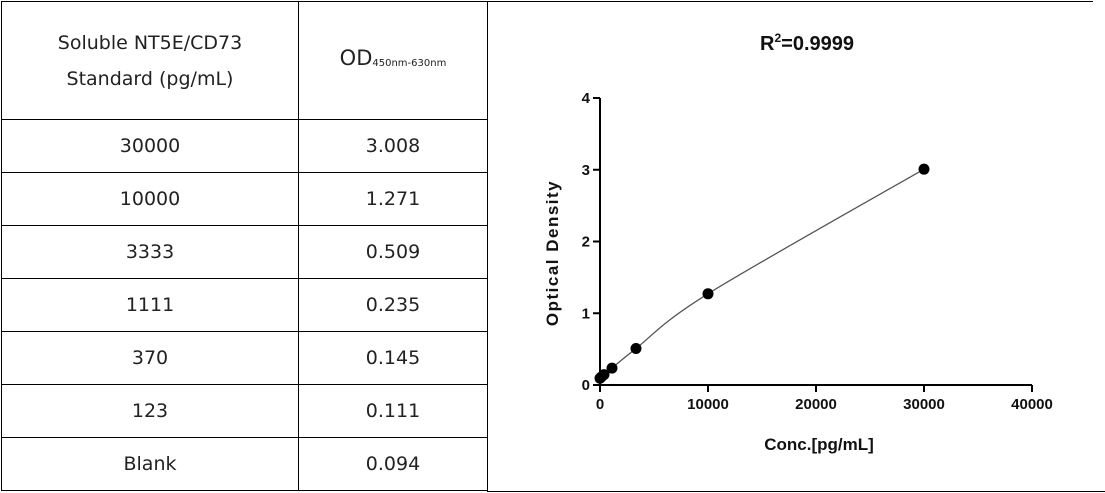  Describe the element at coordinates (586, 385) in the screenshot. I see `y-tick-label: 0` at that location.